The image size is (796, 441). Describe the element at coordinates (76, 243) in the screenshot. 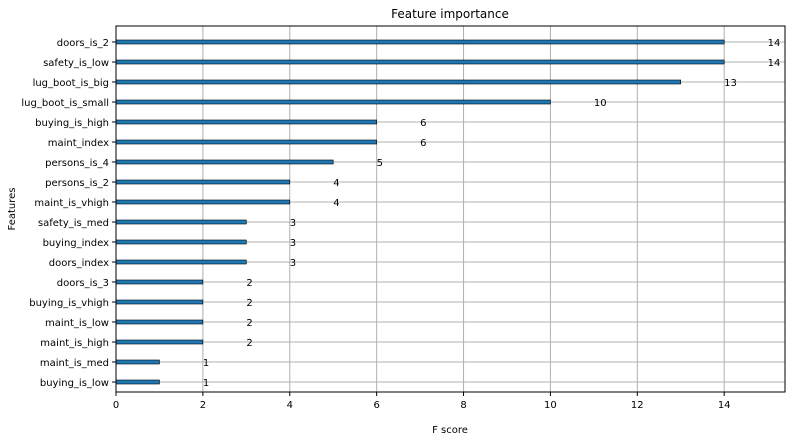

I see `y-category-label: buying_index` at that location.